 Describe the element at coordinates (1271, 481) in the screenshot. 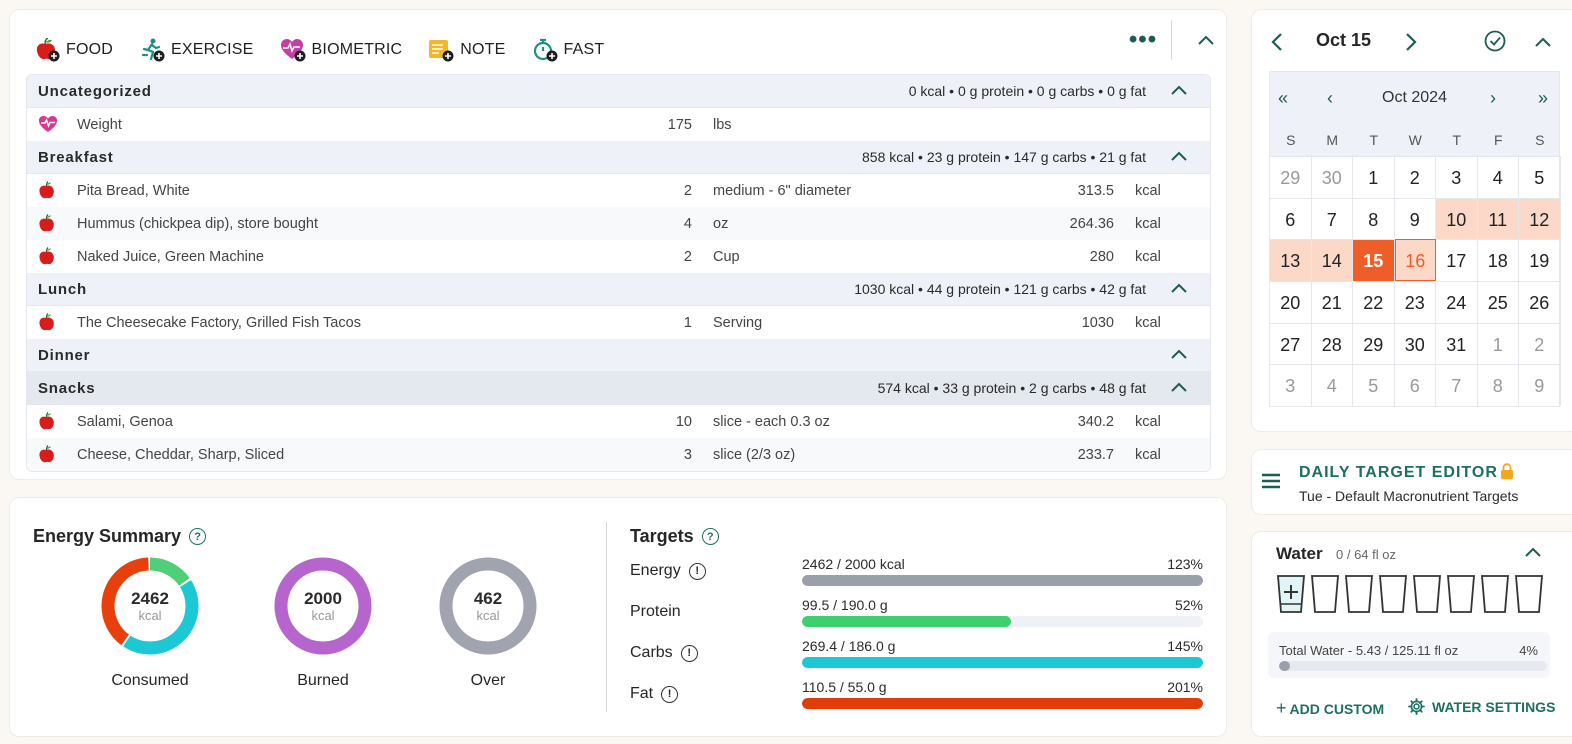

I see `menu-icon` at that location.